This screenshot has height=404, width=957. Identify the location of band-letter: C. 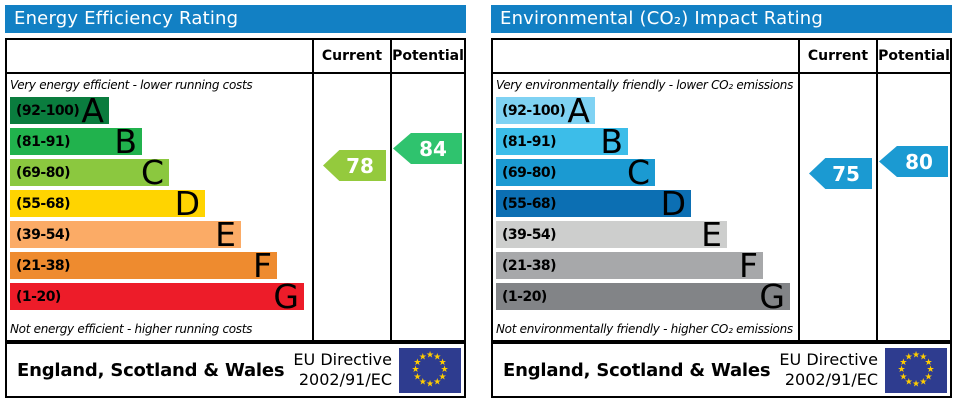
(152, 172).